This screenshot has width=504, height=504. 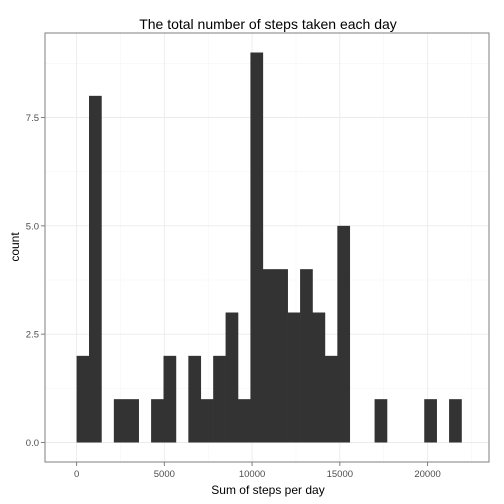 I want to click on x-tick-label: 15000, so click(x=340, y=474).